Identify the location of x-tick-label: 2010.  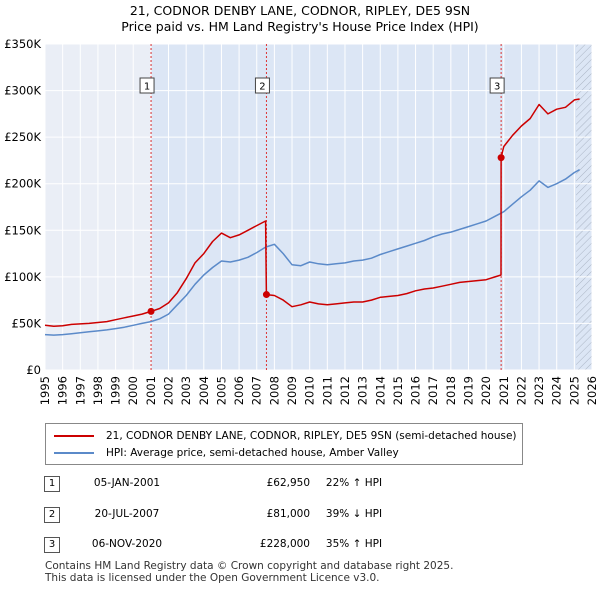
(310, 390).